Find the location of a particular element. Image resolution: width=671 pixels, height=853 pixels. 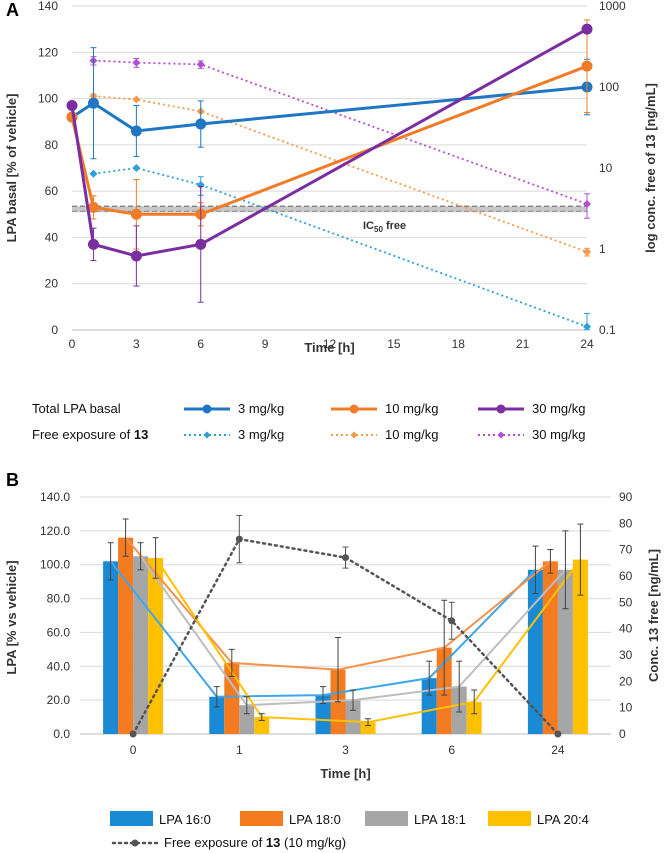

panel-b-y2-tick-label: 50 is located at coordinates (626, 602).